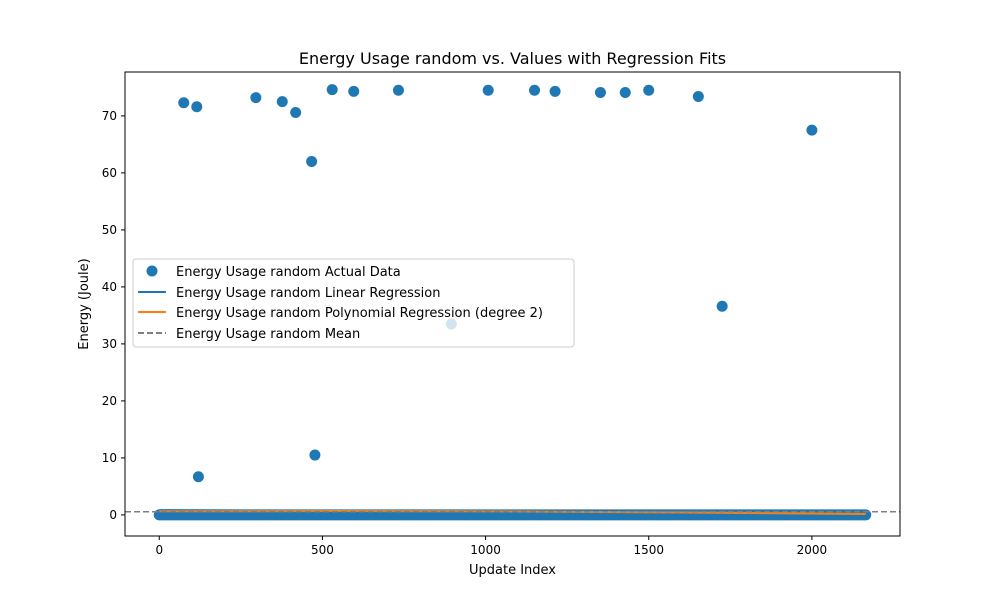  What do you see at coordinates (152, 271) in the screenshot?
I see `legend-marker-actual-data` at bounding box center [152, 271].